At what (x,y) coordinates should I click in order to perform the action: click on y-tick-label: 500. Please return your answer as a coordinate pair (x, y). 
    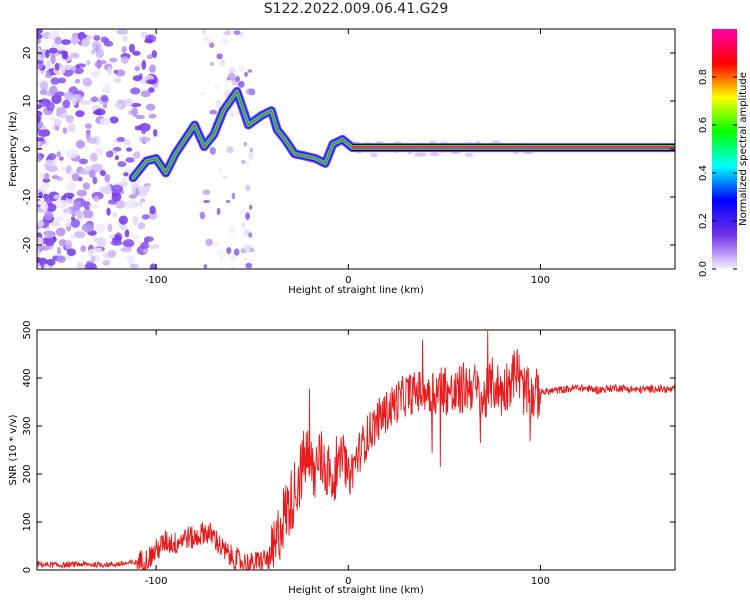
    Looking at the image, I should click on (27, 329).